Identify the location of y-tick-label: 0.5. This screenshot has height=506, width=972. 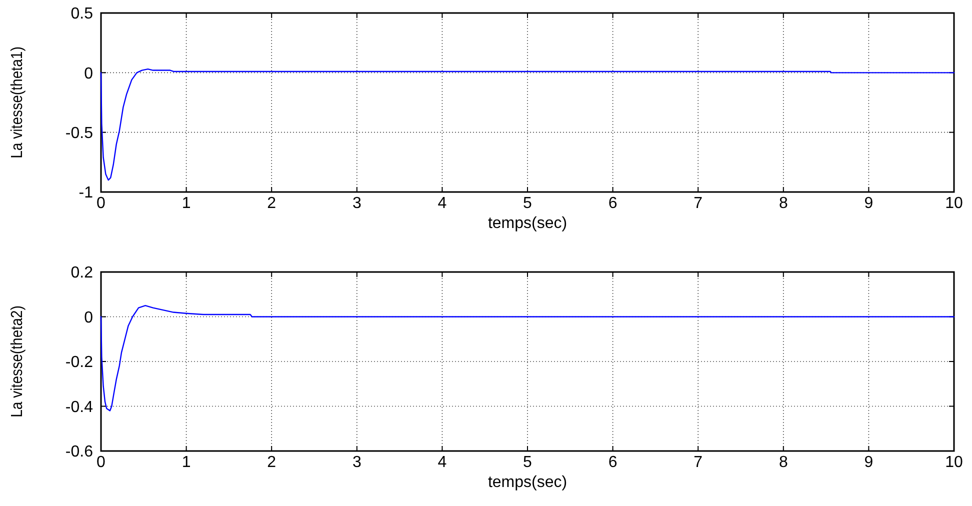
(82, 14).